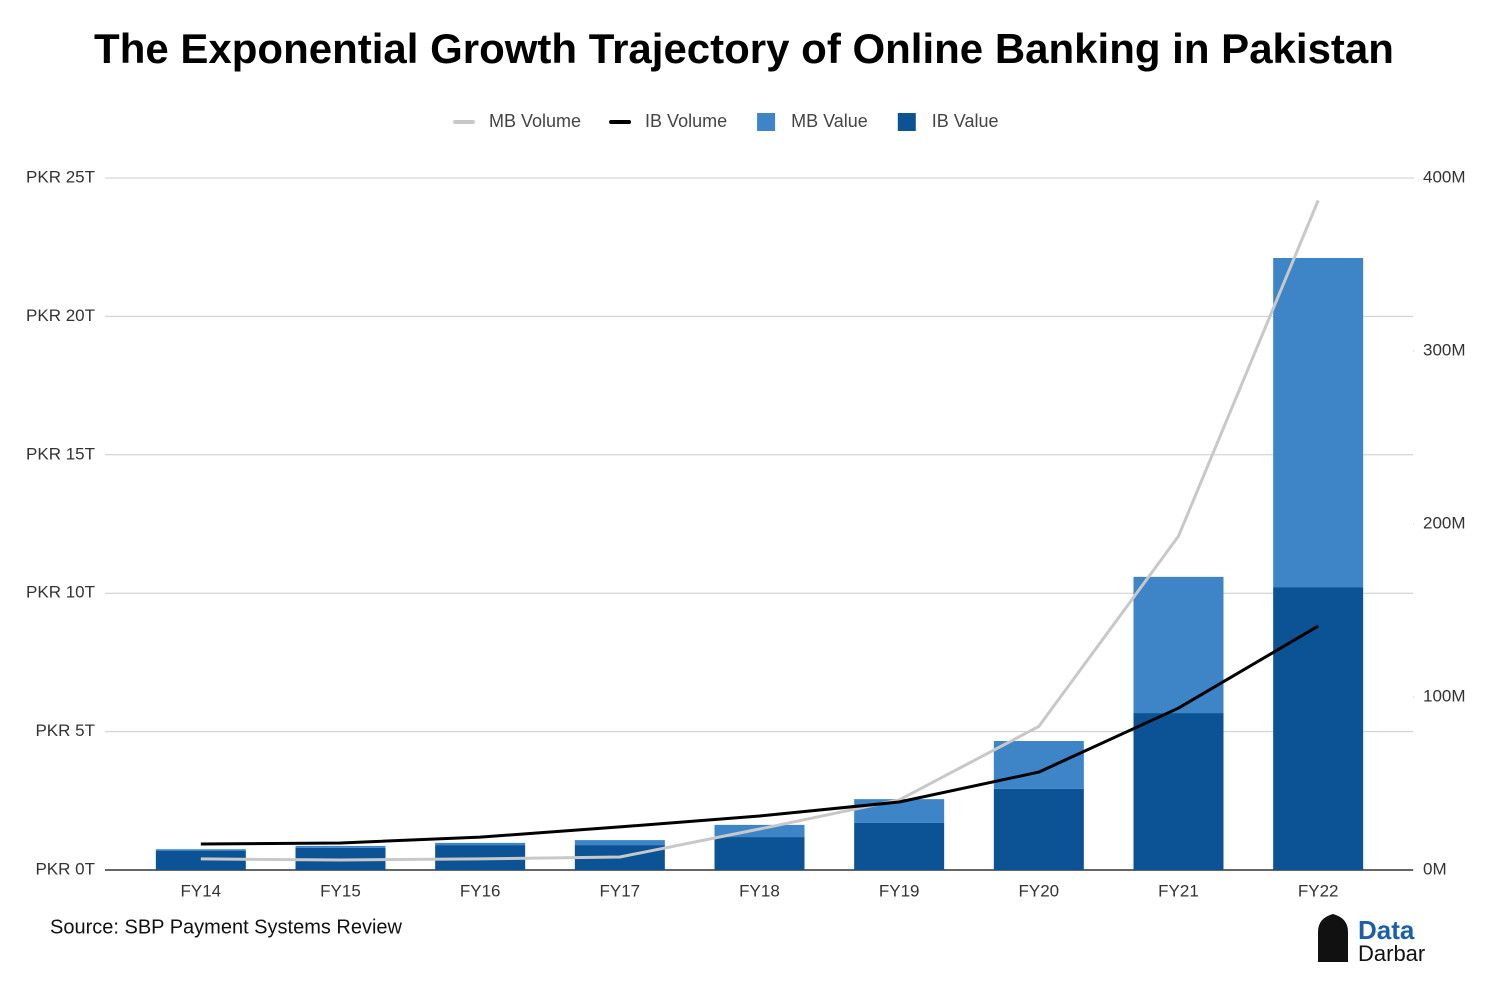 The width and height of the screenshot is (1488, 986). What do you see at coordinates (1318, 890) in the screenshot?
I see `x-tick-label: FY22` at bounding box center [1318, 890].